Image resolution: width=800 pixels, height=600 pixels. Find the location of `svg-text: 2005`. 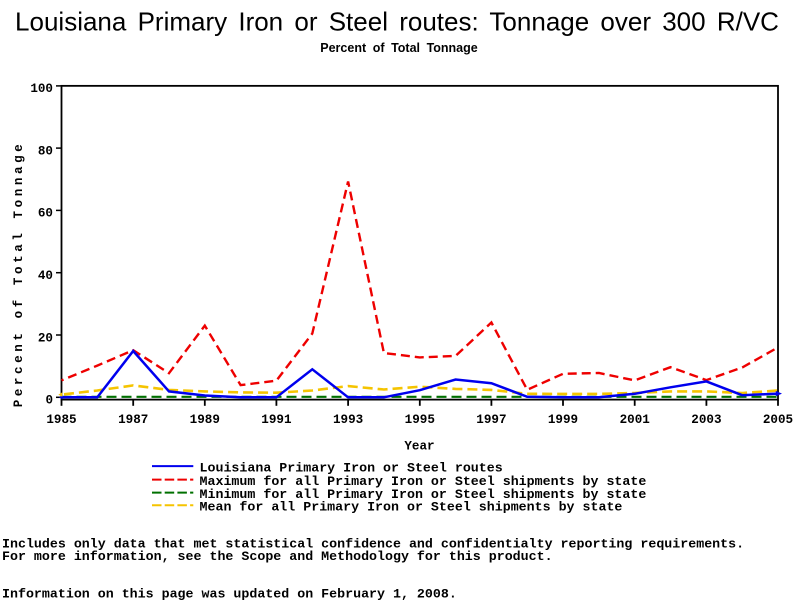

svg-text: 2005 is located at coordinates (778, 420).